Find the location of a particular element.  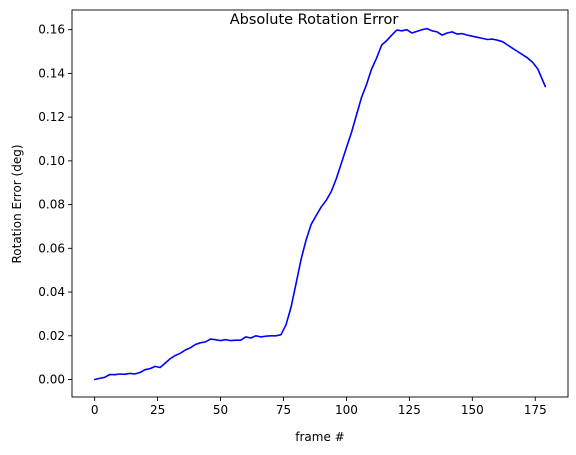

x-tick-label: 125 is located at coordinates (409, 410).